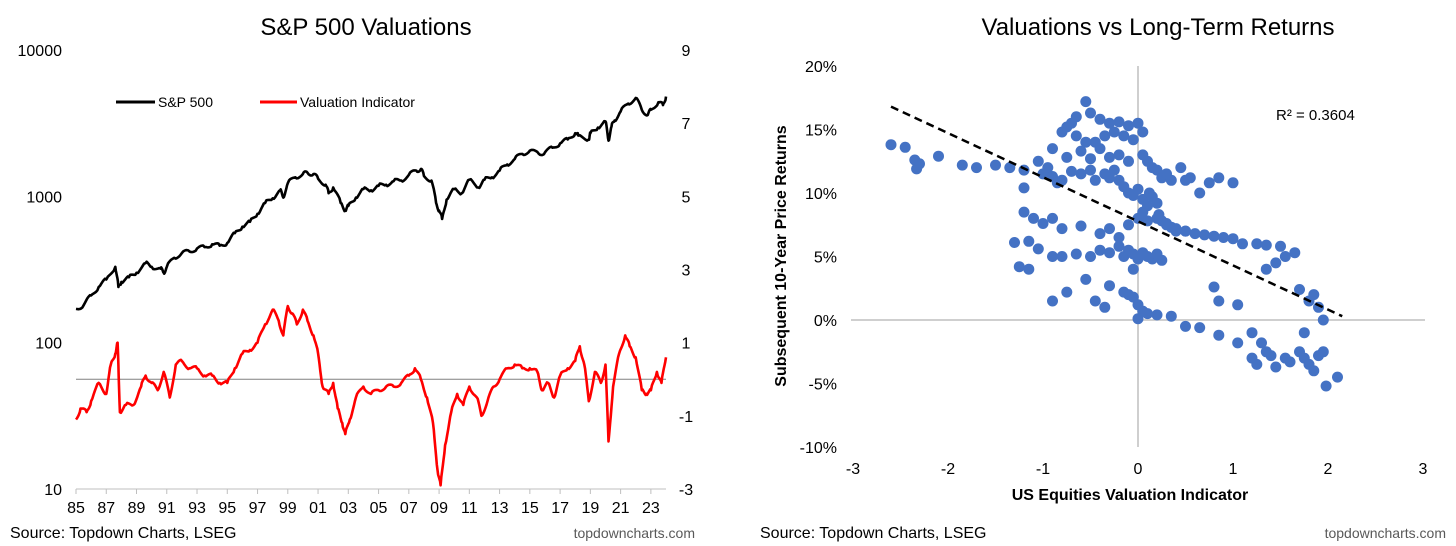 This screenshot has width=1456, height=546. I want to click on x-tick-label: 3, so click(1423, 469).